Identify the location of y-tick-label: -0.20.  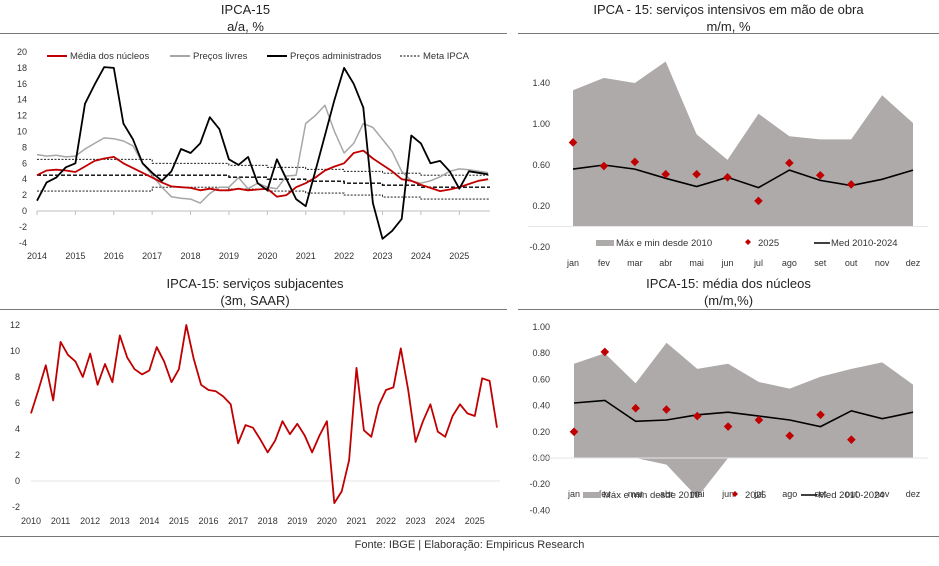
(539, 484).